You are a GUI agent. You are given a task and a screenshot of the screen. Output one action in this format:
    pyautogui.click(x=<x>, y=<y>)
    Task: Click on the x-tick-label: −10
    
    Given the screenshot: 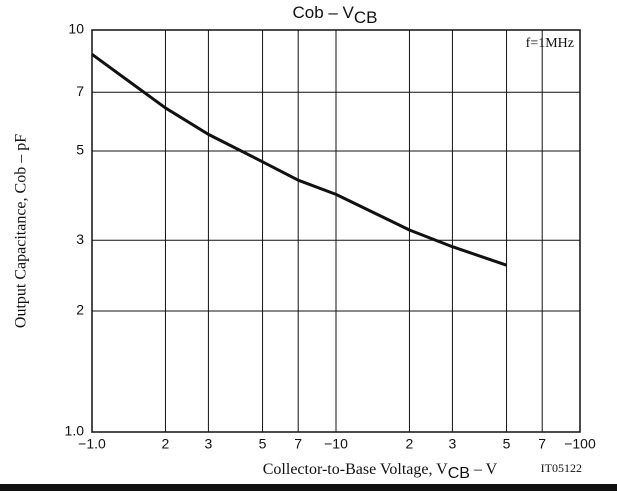 What is the action you would take?
    pyautogui.click(x=336, y=444)
    